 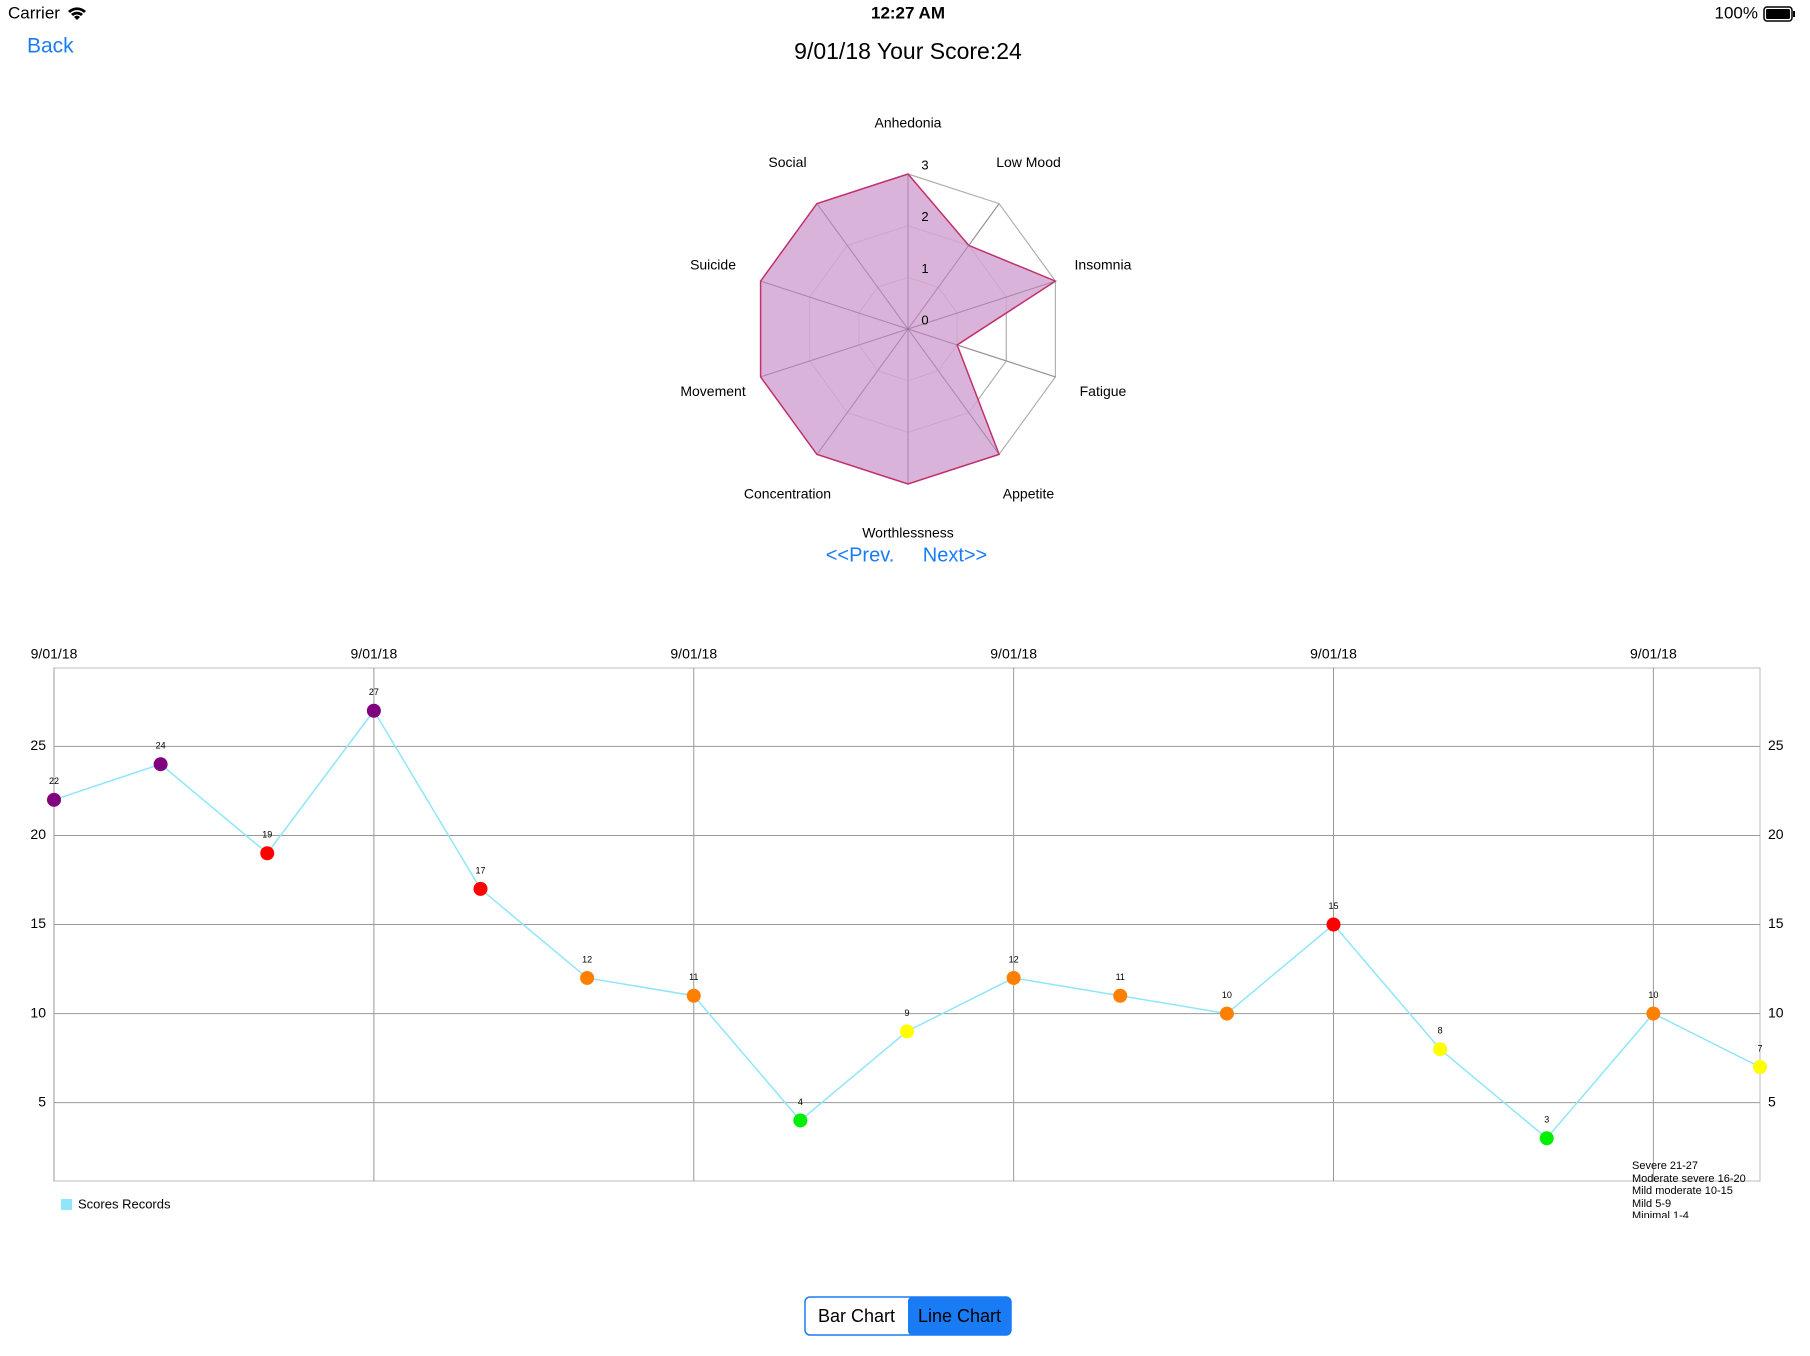 What do you see at coordinates (480, 870) in the screenshot?
I see `data-label: 17` at bounding box center [480, 870].